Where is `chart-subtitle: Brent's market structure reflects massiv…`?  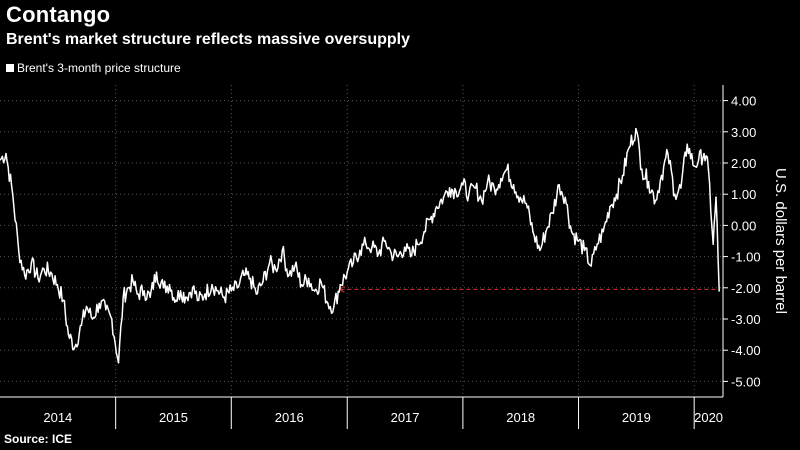 chart-subtitle: Brent's market structure reflects massiv… is located at coordinates (208, 39).